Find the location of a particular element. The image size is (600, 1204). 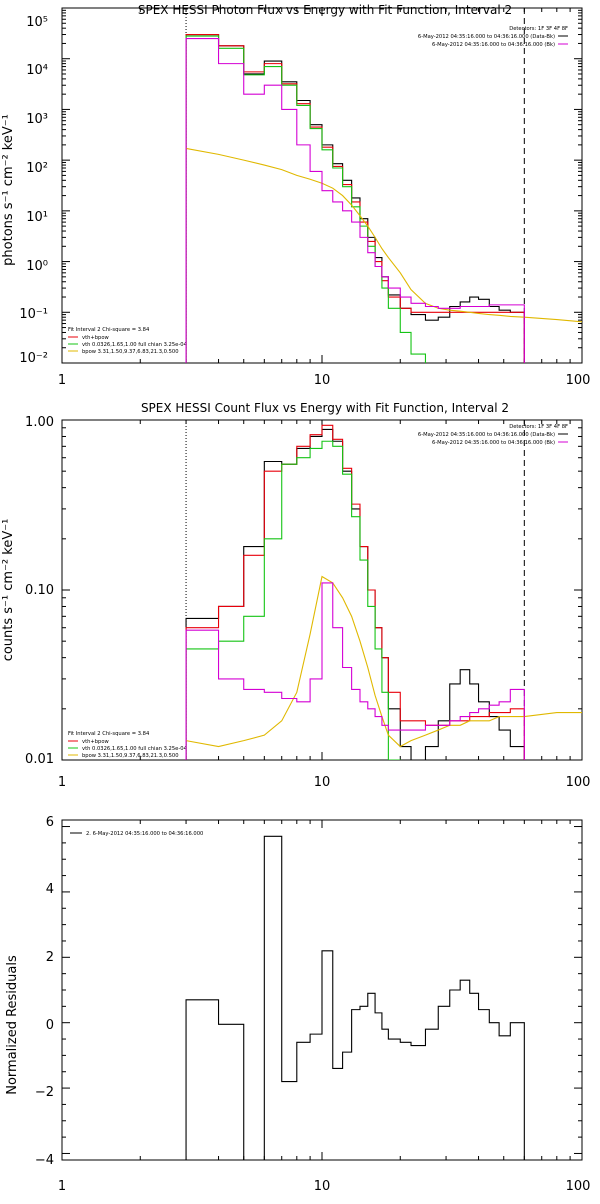

panel1-fit-legend-item: vth+bpow is located at coordinates (95, 338).